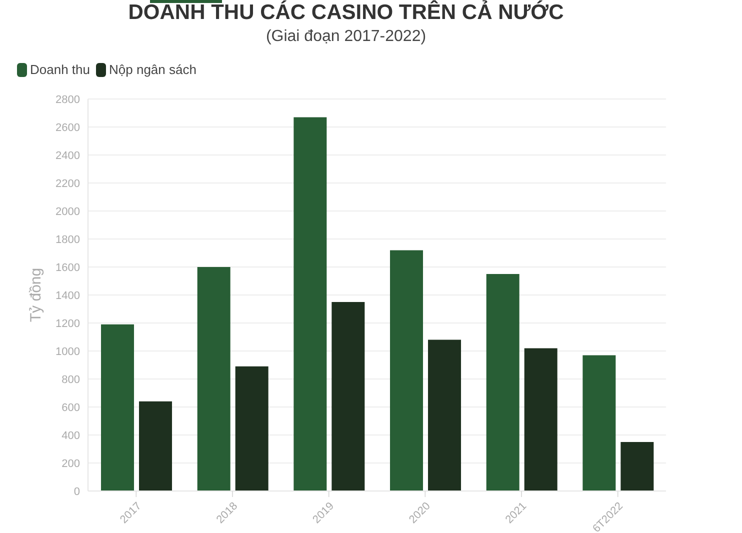  I want to click on y-axis-title: Tỷ đồng, so click(35, 295).